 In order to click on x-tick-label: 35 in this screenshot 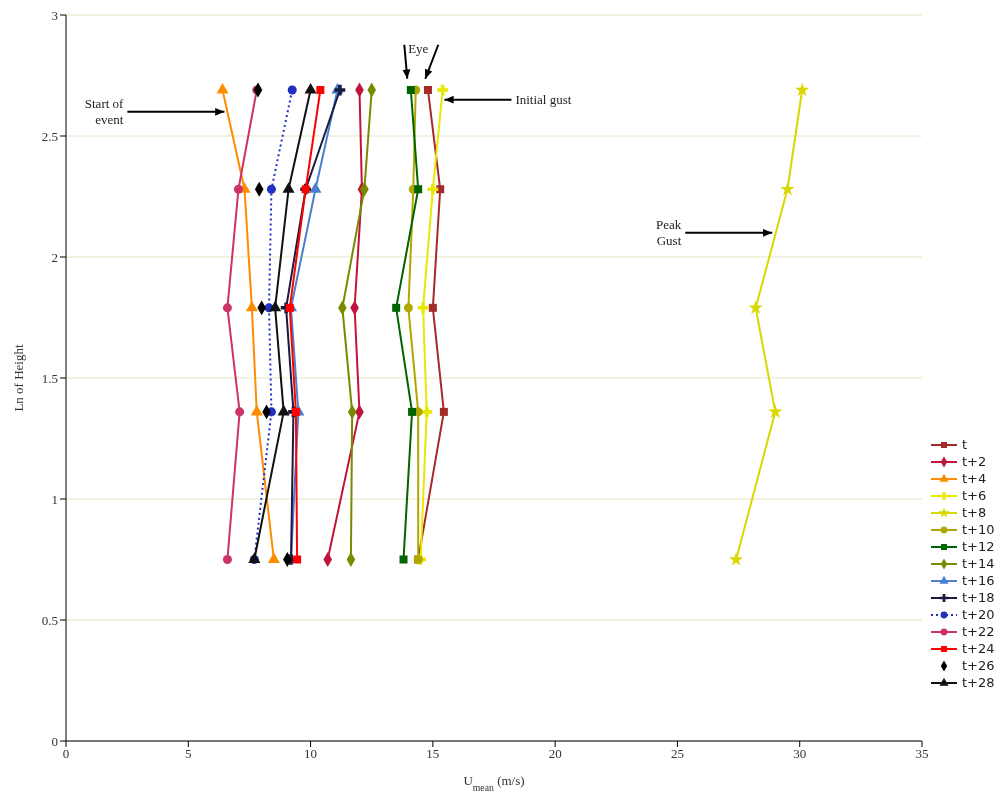, I will do `click(922, 754)`.